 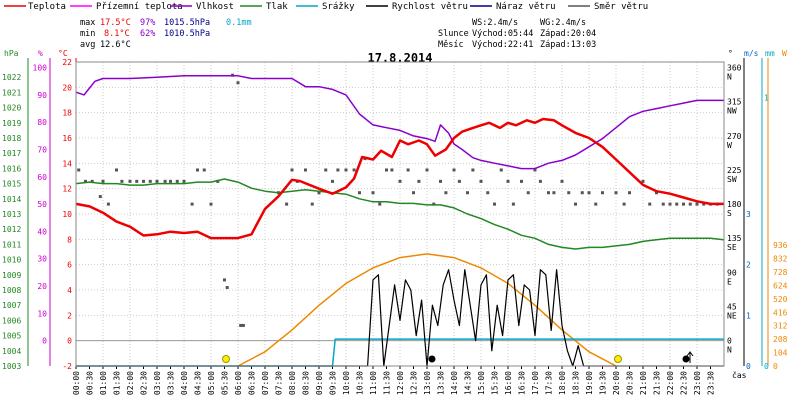 What do you see at coordinates (748, 214) in the screenshot?
I see `ms-tick-label: 3` at bounding box center [748, 214].